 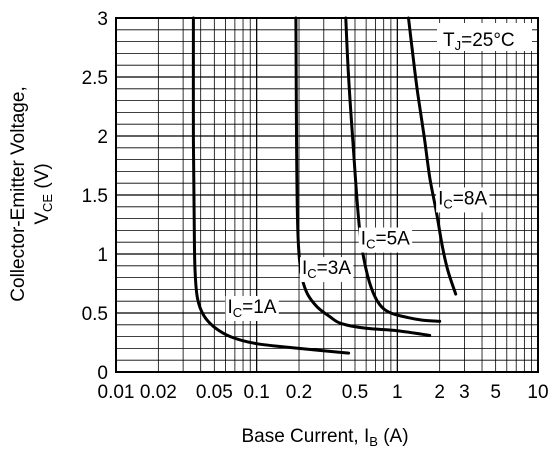 I want to click on y-tick-label: 0, so click(x=102, y=373).